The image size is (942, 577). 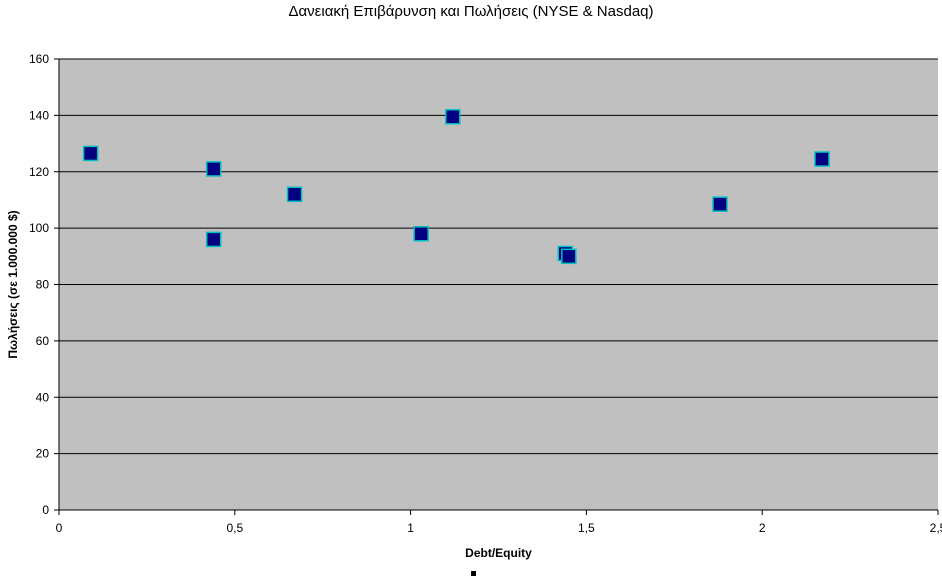 What do you see at coordinates (43, 341) in the screenshot?
I see `y-tick-label: 60` at bounding box center [43, 341].